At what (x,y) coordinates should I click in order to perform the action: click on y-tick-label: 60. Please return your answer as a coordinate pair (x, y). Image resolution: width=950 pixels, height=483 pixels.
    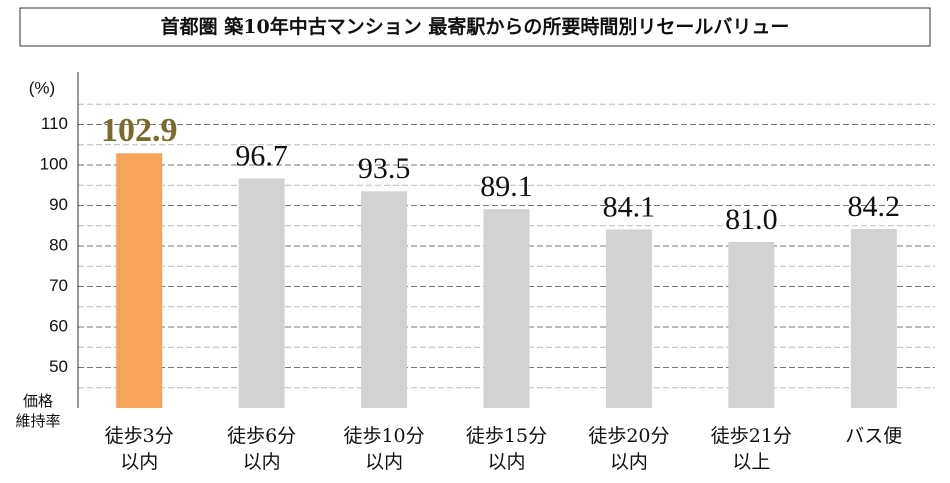
    Looking at the image, I should click on (58, 325).